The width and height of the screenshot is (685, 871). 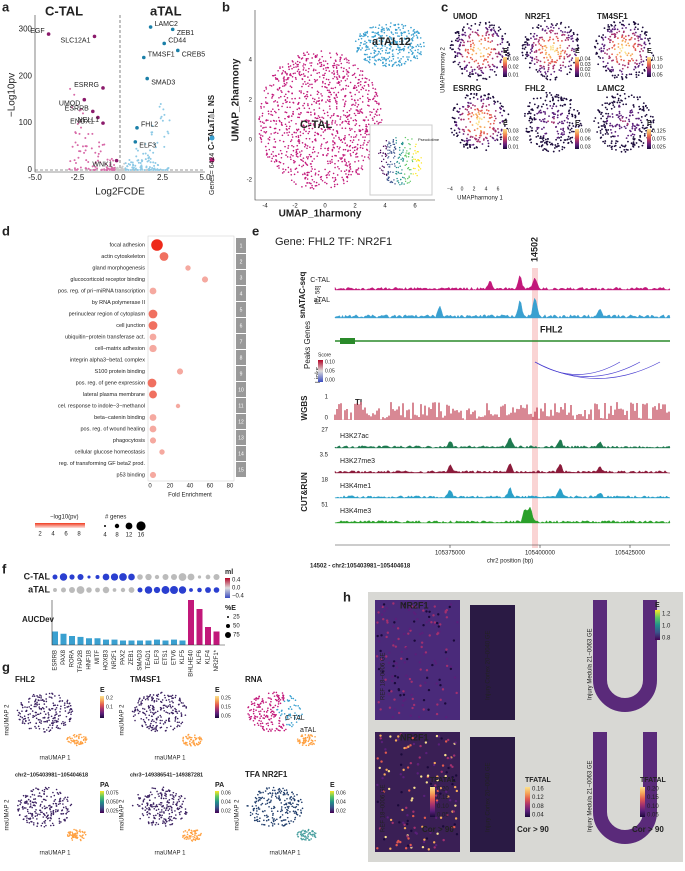 I want to click on term: cellular glucose homeostasis, so click(x=110, y=452).